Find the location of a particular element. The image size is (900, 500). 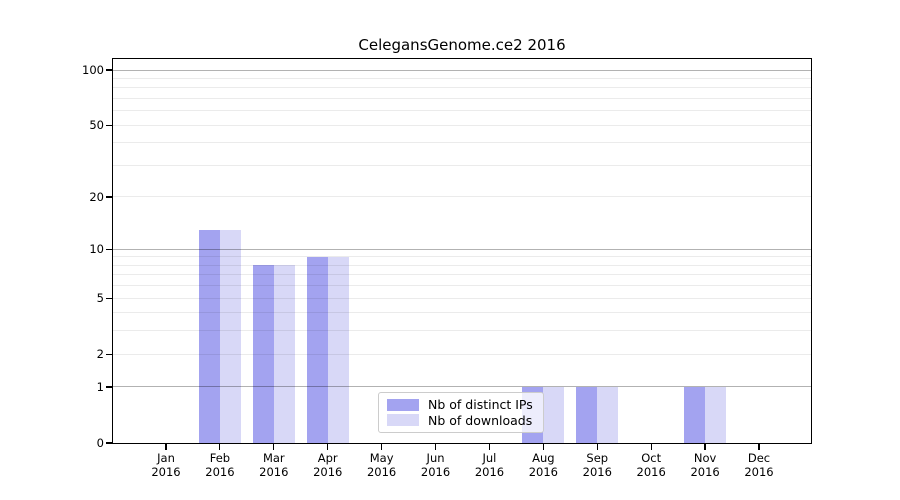

y-tick-label-2: 2 is located at coordinates (100, 354).